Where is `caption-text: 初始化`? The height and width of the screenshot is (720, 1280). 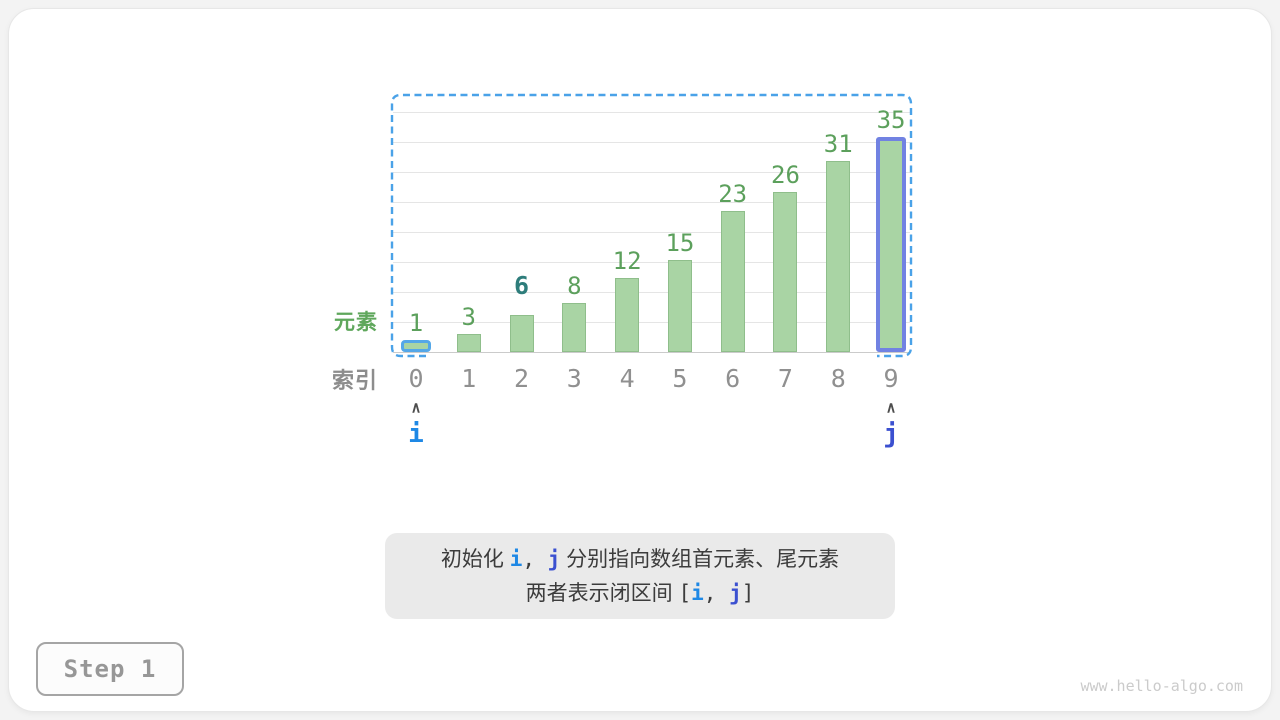 caption-text: 初始化 is located at coordinates (475, 559).